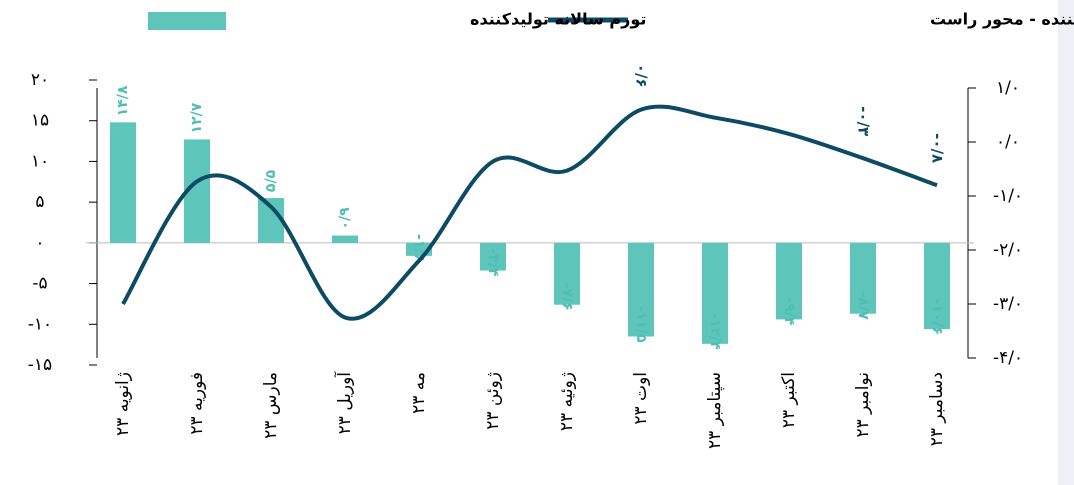 The height and width of the screenshot is (485, 1074). I want to click on side-panel, so click(1066, 242).